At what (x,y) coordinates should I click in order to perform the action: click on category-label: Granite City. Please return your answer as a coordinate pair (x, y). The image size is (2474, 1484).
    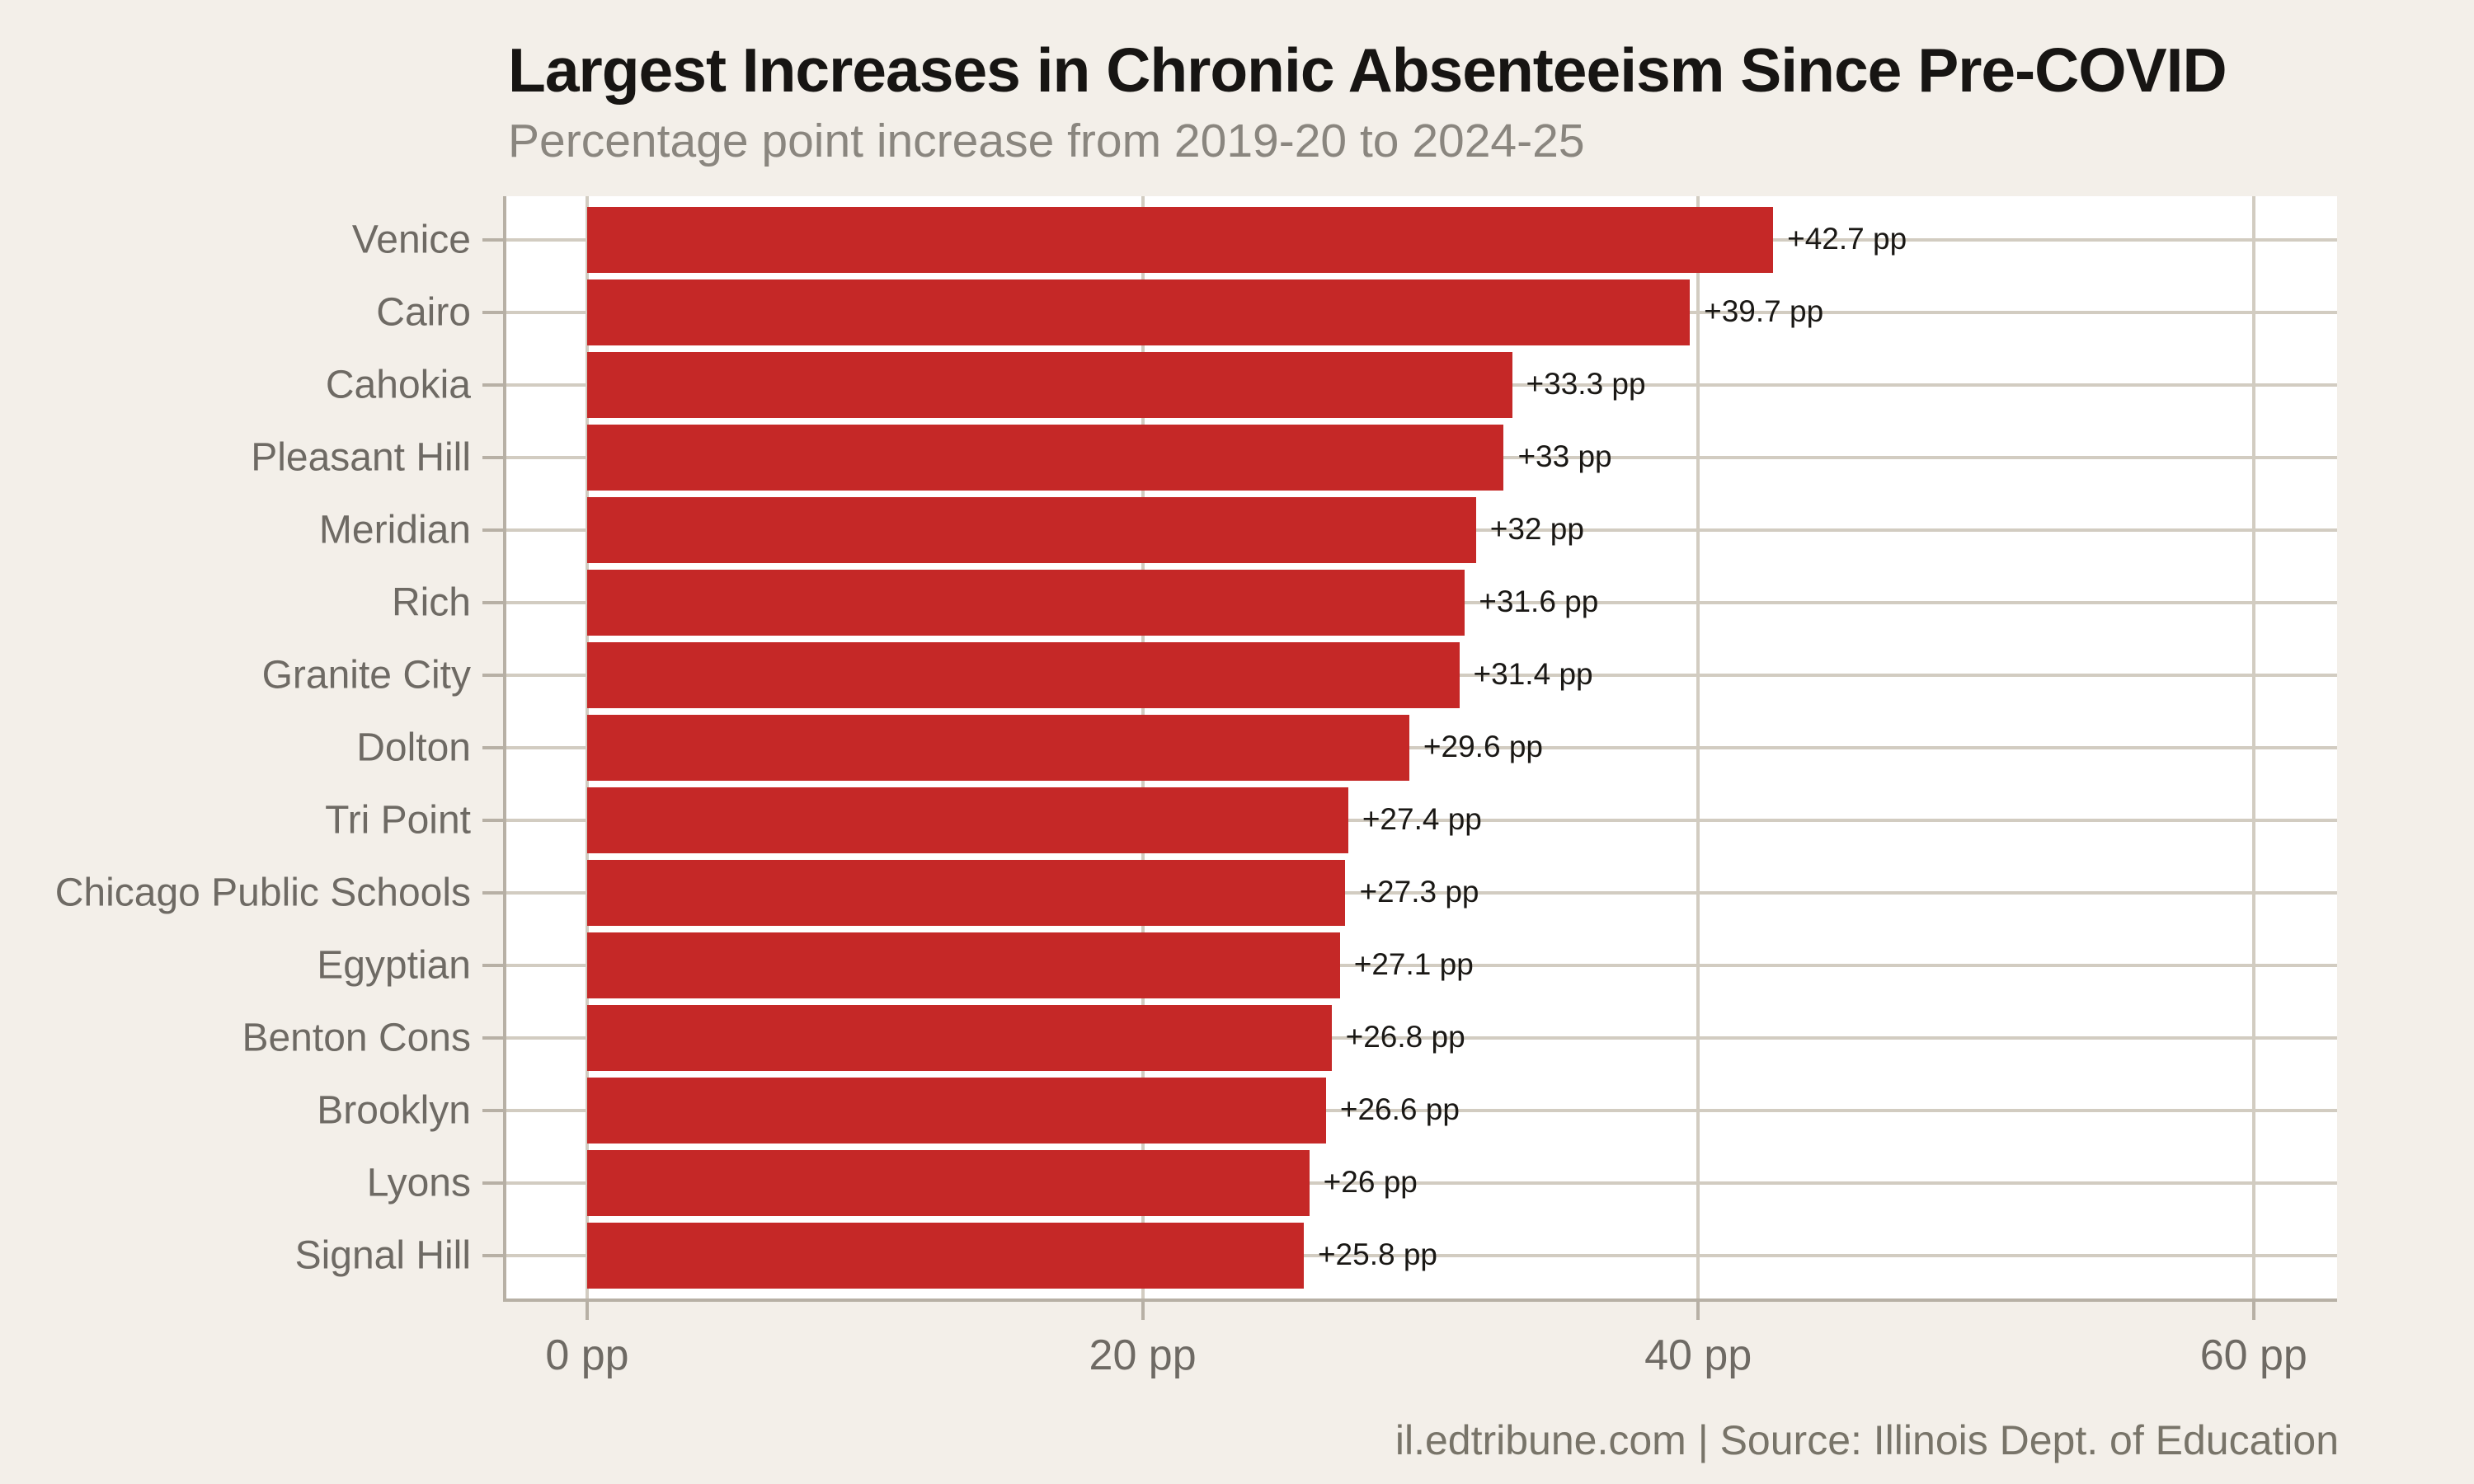
    Looking at the image, I should click on (366, 675).